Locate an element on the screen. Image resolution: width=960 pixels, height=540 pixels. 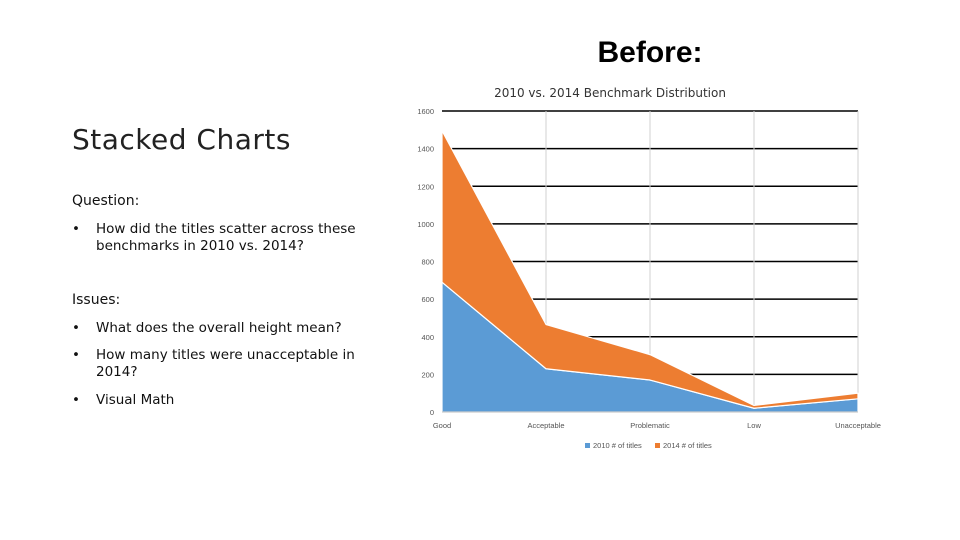
slide-heading: Before: is located at coordinates (650, 52).